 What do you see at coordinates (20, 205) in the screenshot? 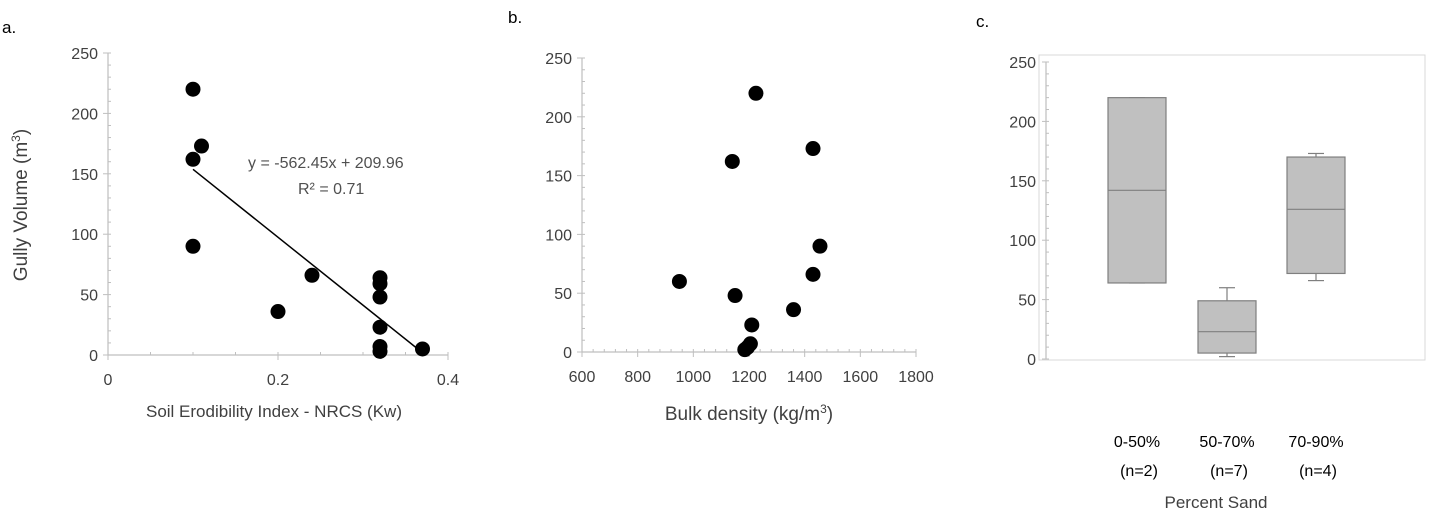
I see `panel-a-ylabel: Gully Volume (m3)` at bounding box center [20, 205].